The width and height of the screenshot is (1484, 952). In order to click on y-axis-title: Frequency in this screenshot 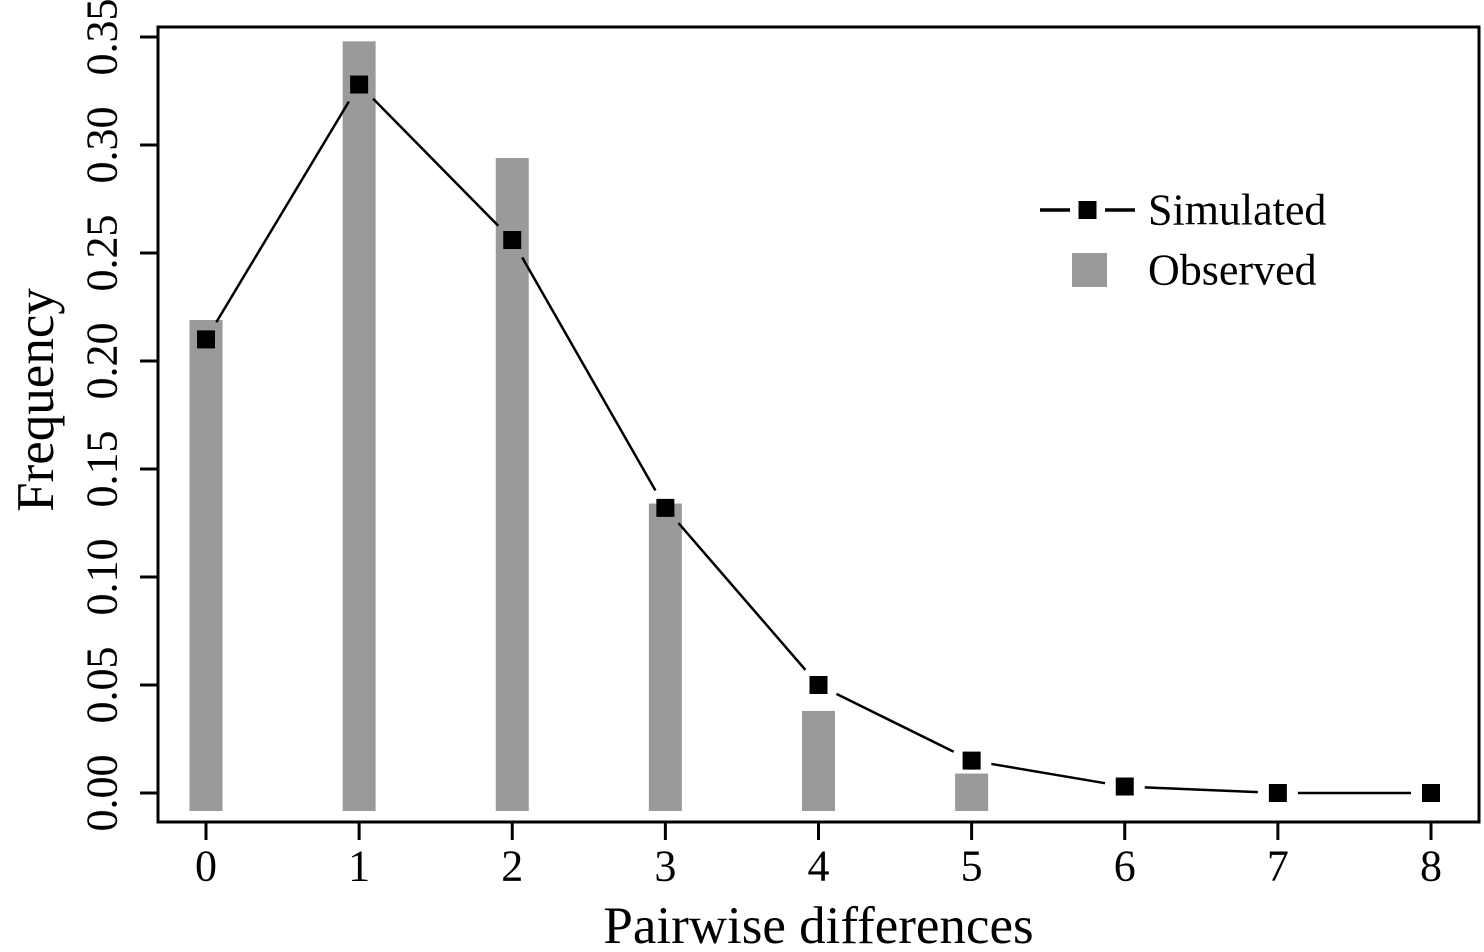, I will do `click(36, 400)`.